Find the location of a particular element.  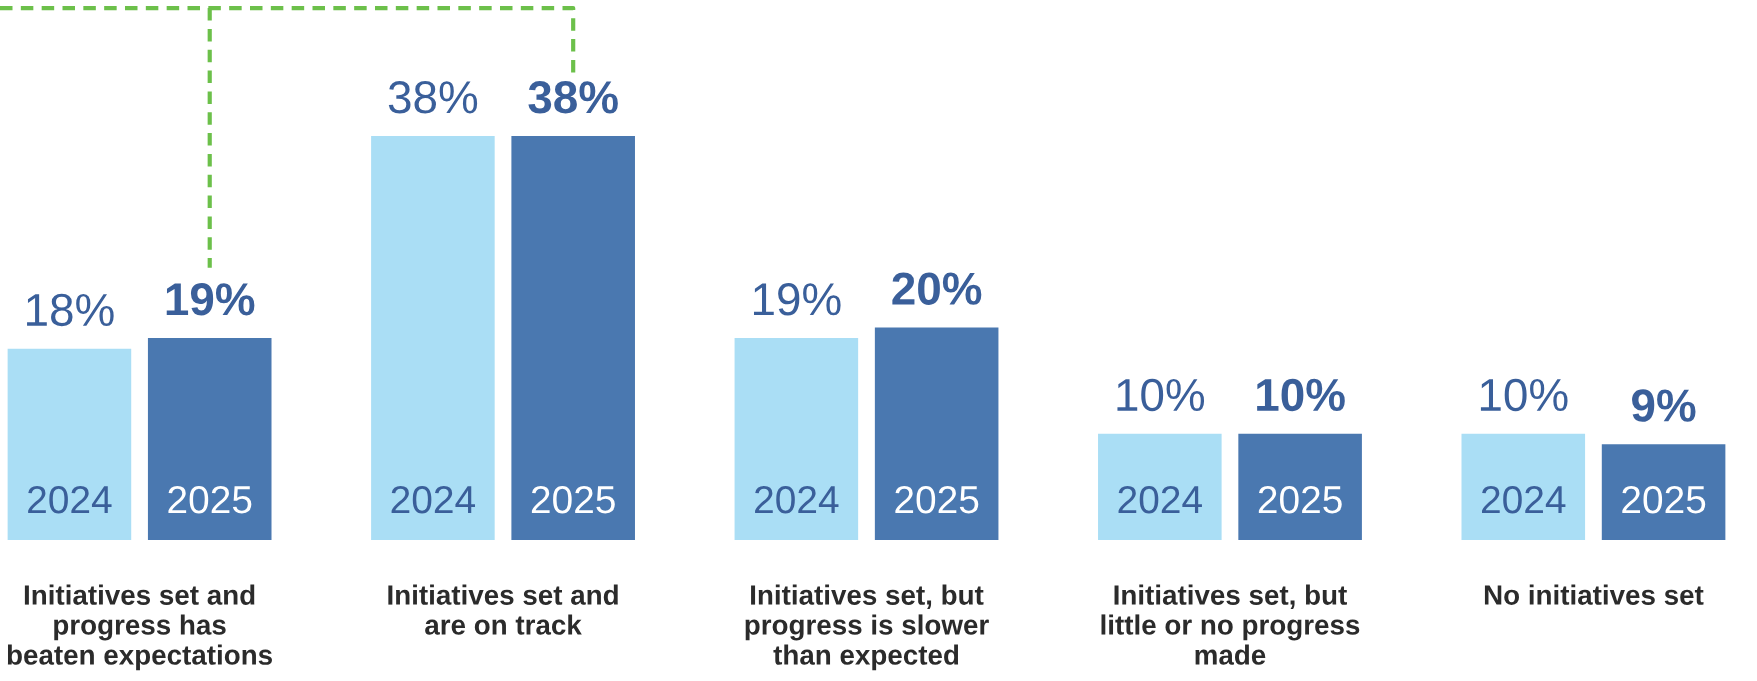

data-label: 9% is located at coordinates (1664, 405).